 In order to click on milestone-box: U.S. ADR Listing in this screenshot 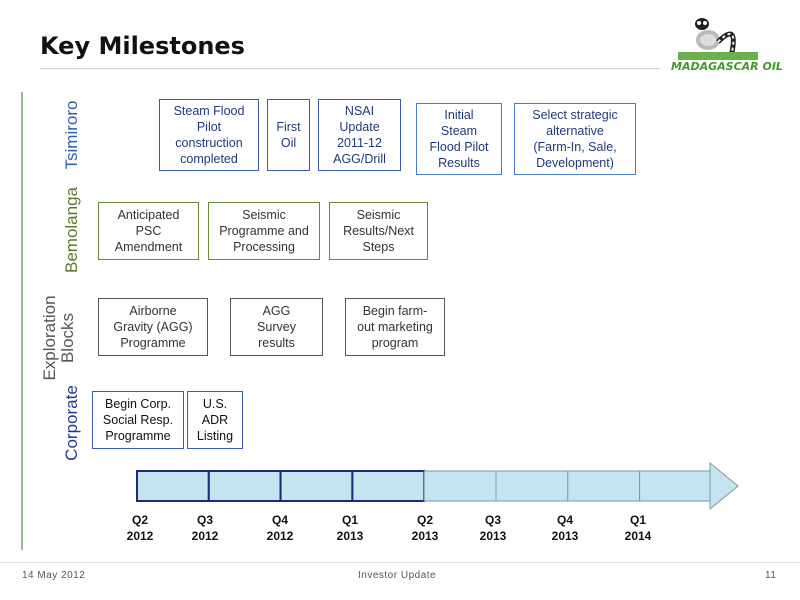, I will do `click(215, 420)`.